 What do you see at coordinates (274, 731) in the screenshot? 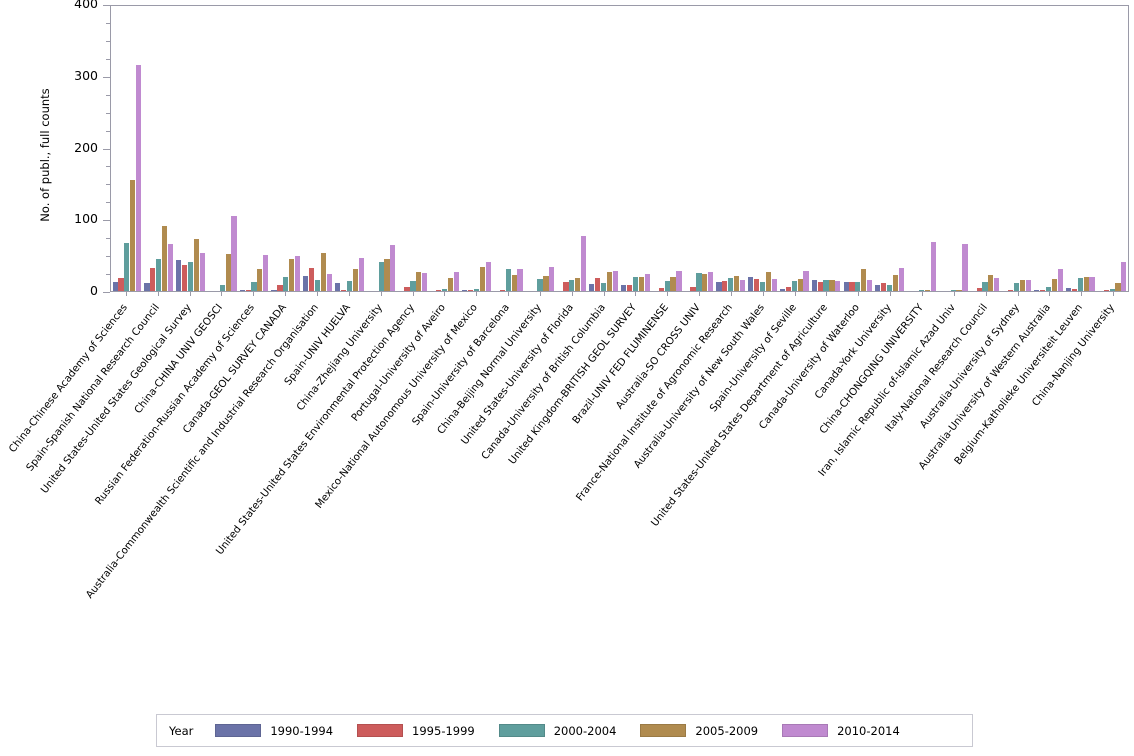
I see `legend-item: 1990-1994` at bounding box center [274, 731].